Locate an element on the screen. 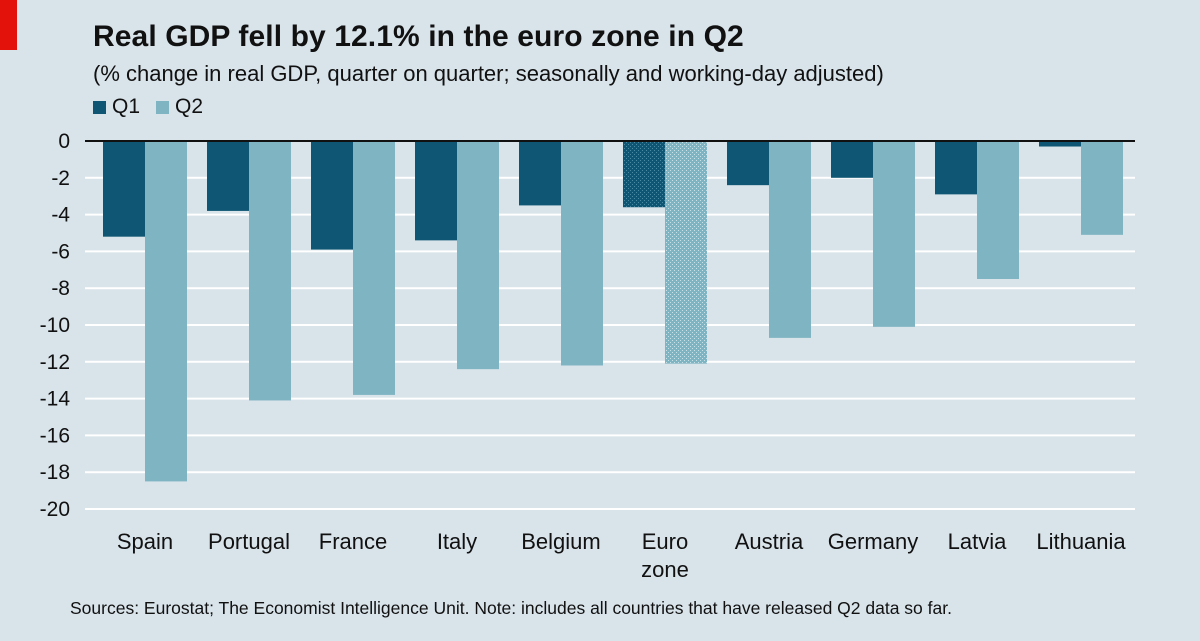 The image size is (1200, 641). x-tick-label-line: Portugal is located at coordinates (249, 541).